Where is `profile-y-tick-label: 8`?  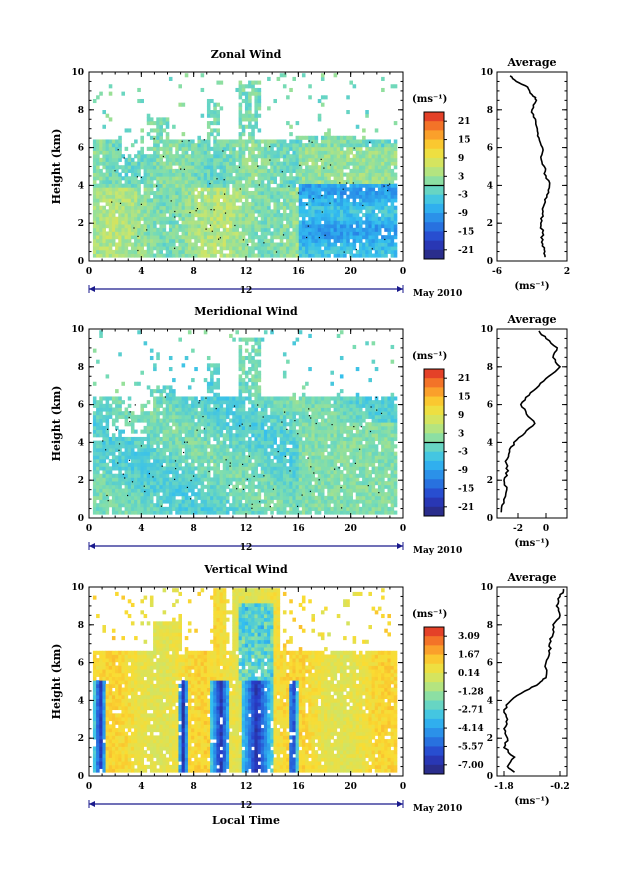 profile-y-tick-label: 8 is located at coordinates (490, 111).